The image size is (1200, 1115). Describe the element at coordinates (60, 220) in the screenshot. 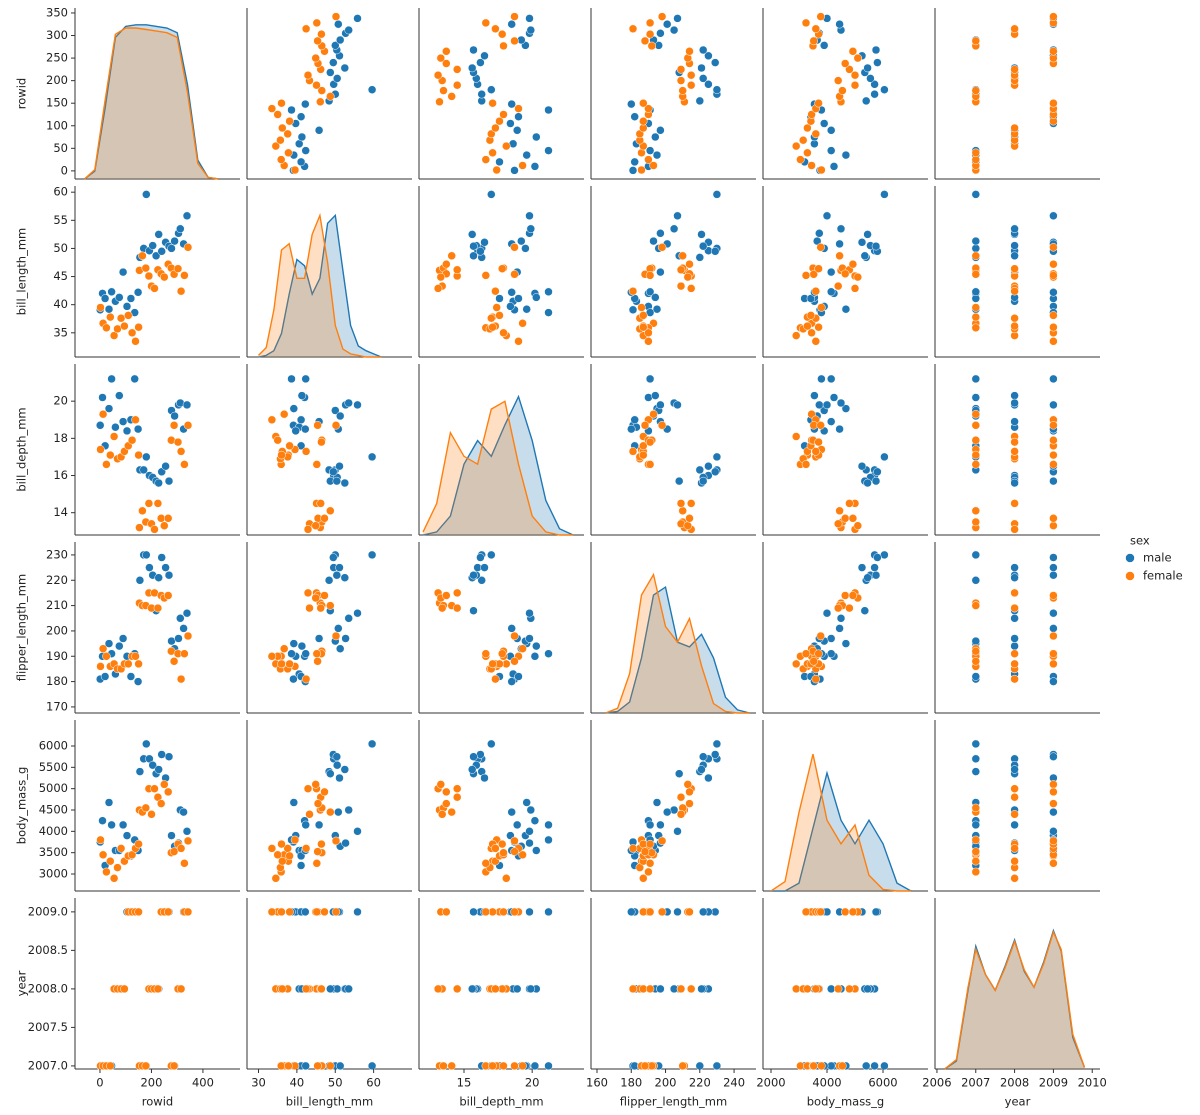

I see `y-tick-label: 55` at that location.